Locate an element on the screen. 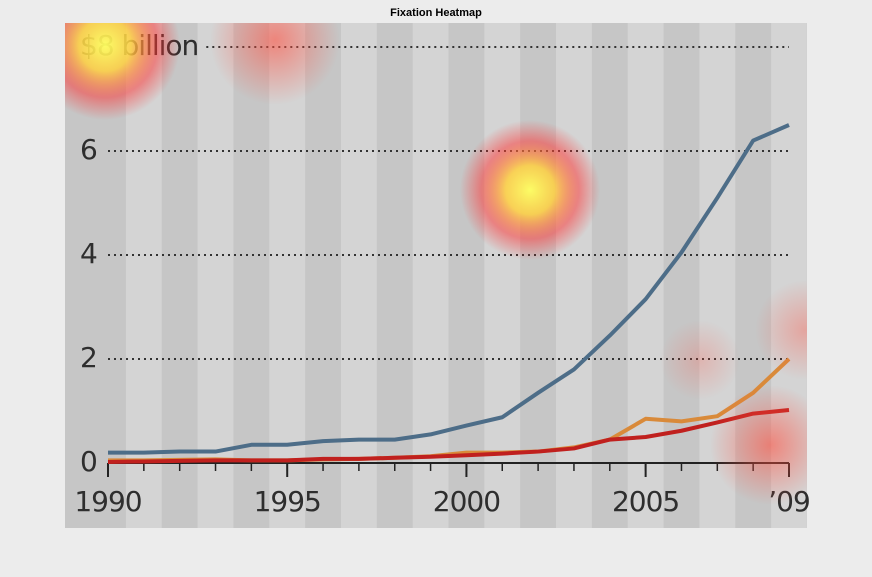  x-tick-label: 1995 is located at coordinates (287, 501).